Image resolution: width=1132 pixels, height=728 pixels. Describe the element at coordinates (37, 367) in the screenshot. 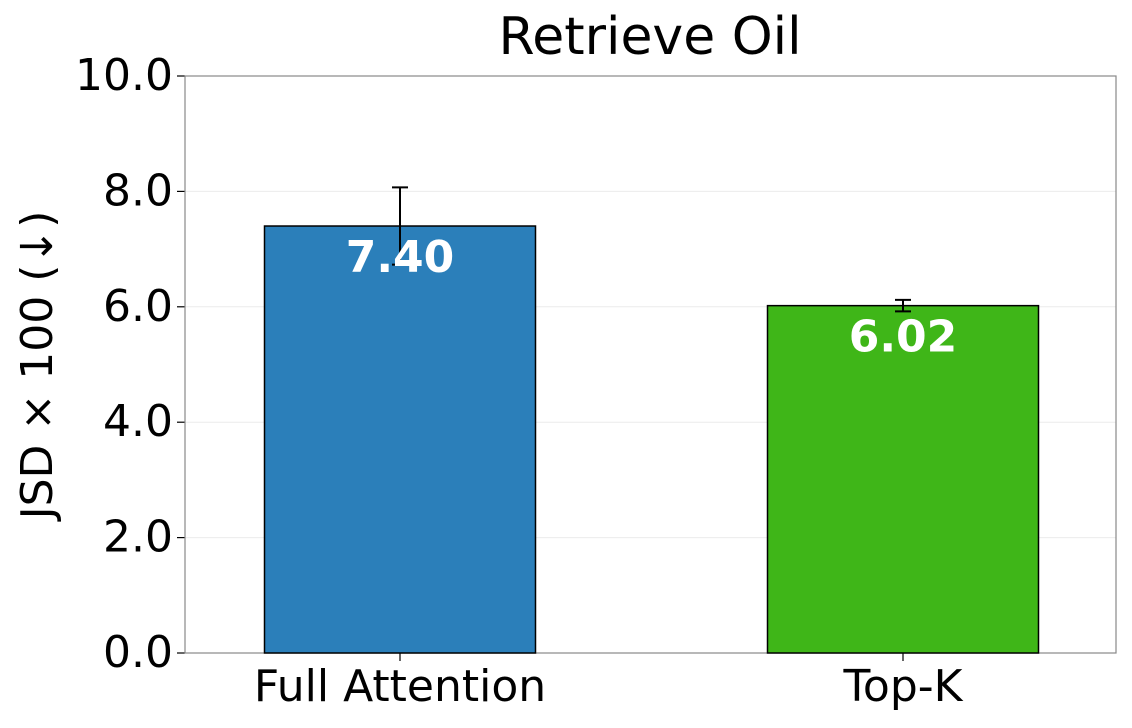

I see `y-axis-label: JSD × 100 (↓)` at that location.